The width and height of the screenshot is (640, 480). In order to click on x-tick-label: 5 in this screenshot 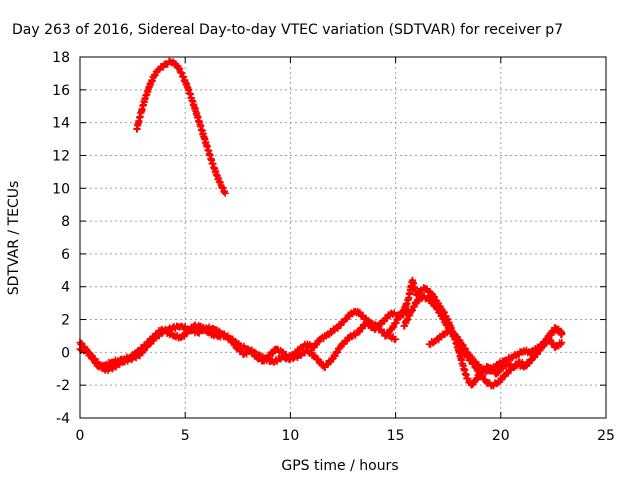, I will do `click(185, 436)`.